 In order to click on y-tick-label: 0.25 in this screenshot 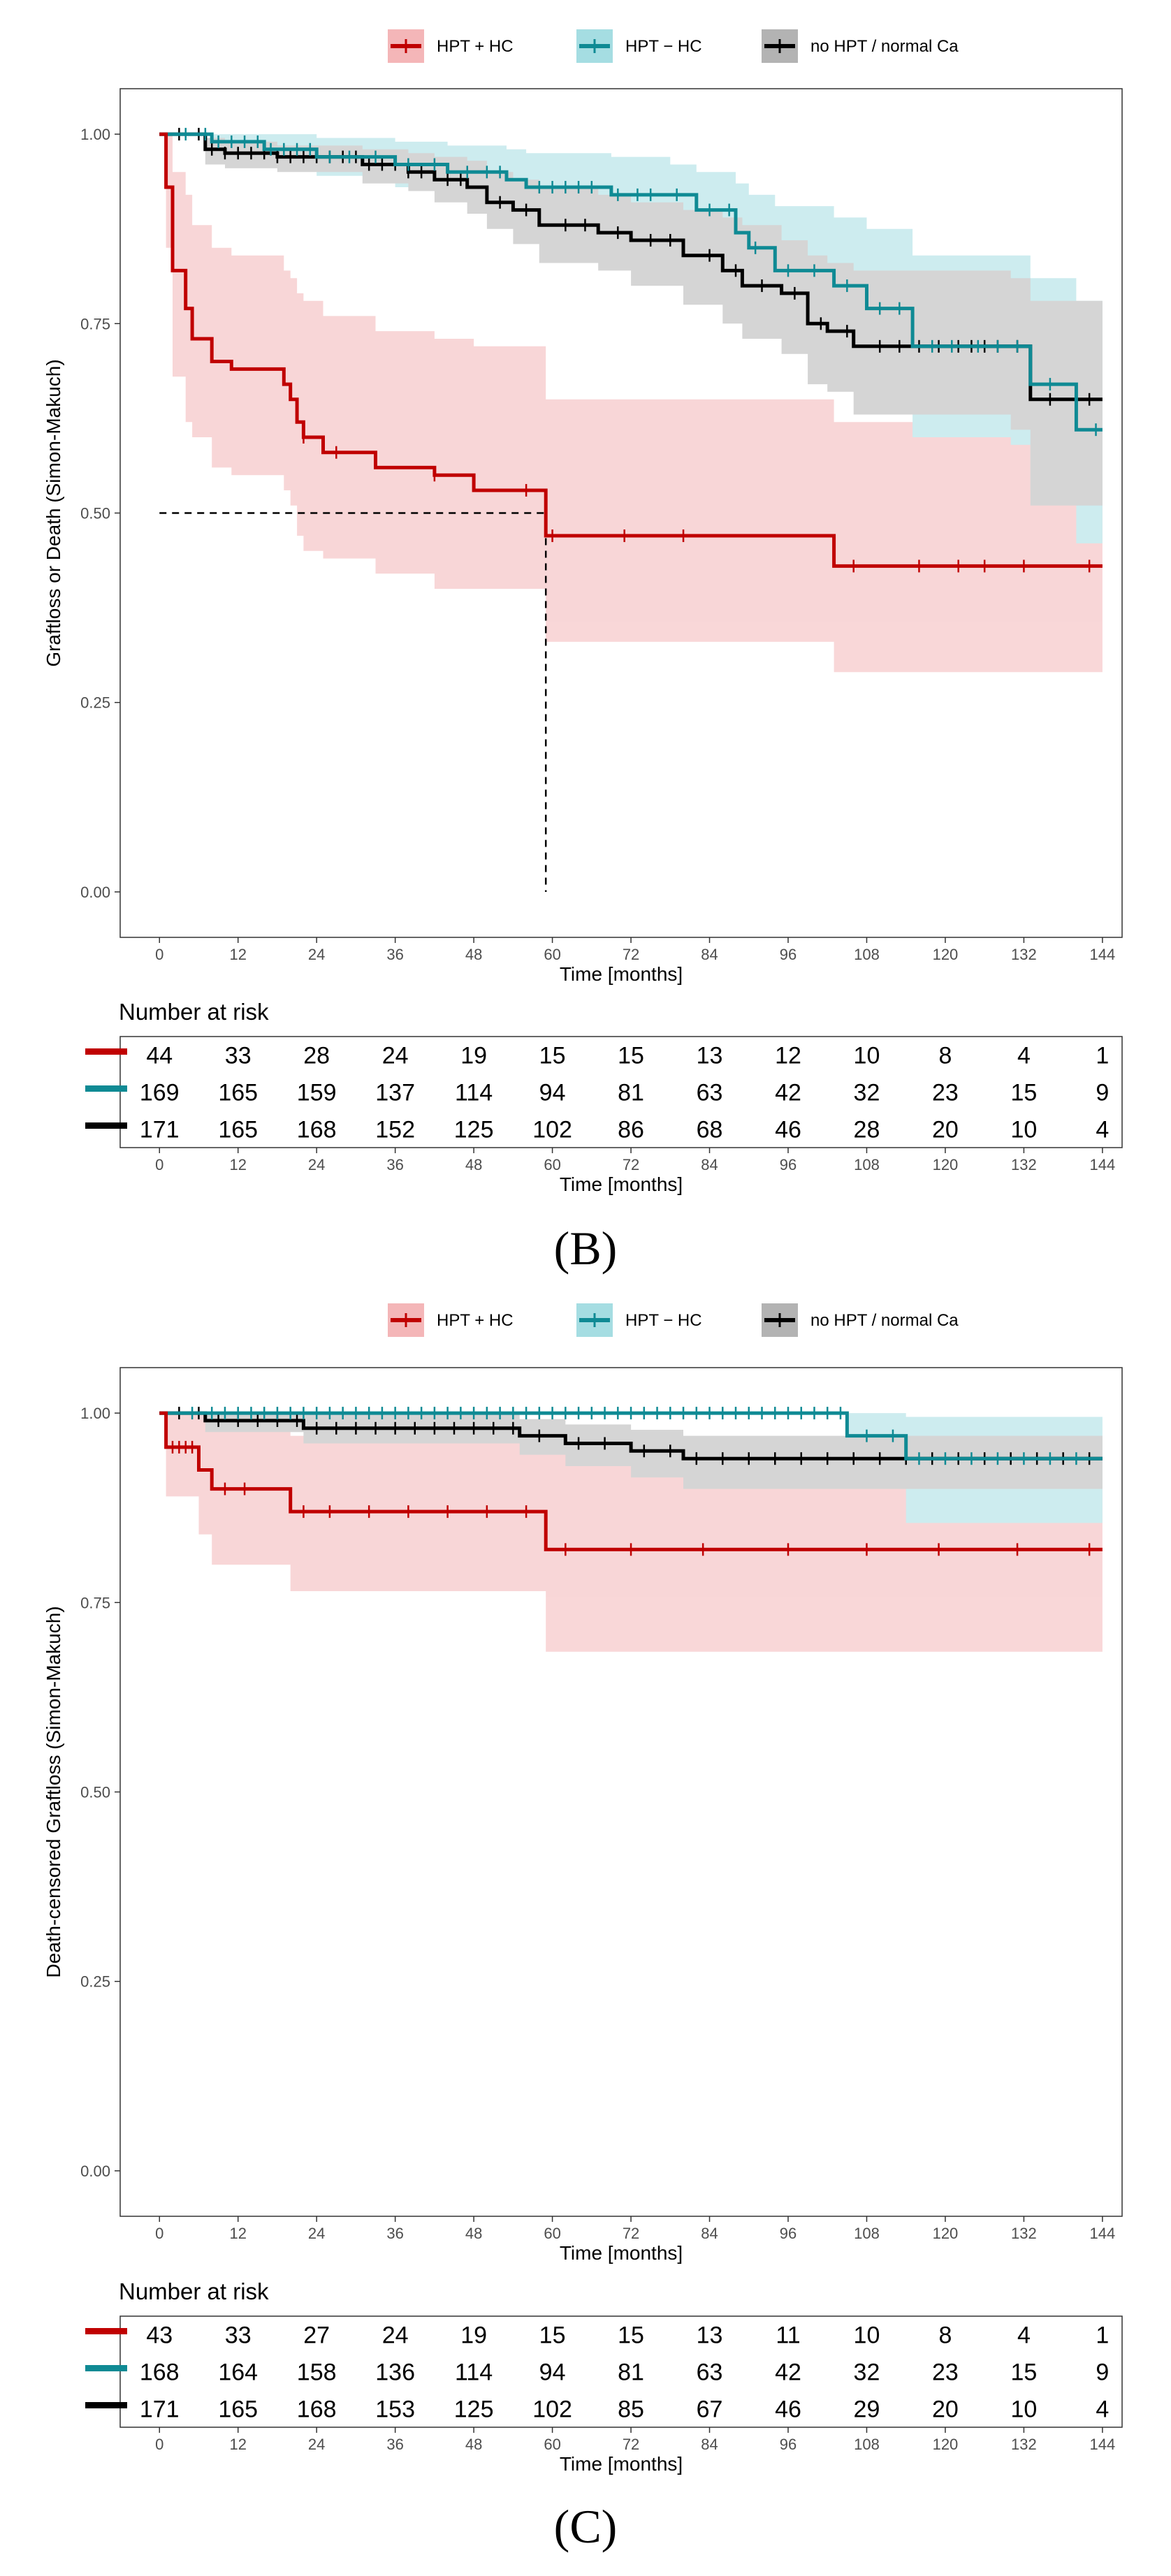, I will do `click(95, 1982)`.